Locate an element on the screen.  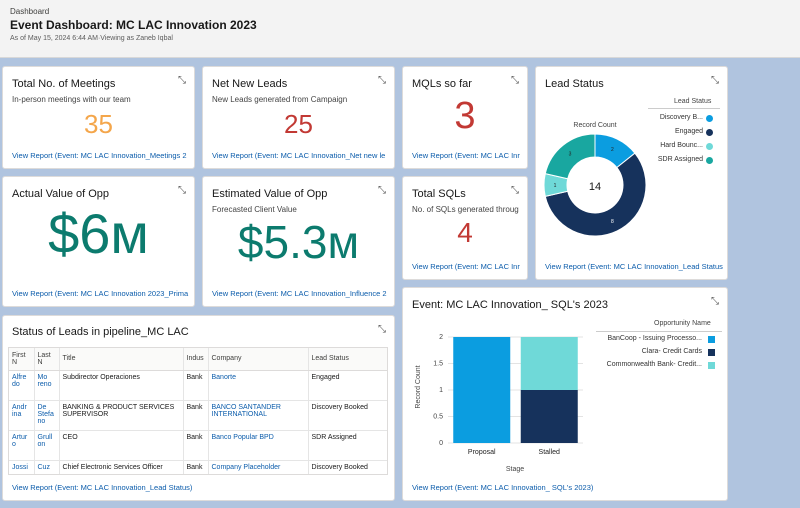
title-cell: CEO is located at coordinates (121, 445).